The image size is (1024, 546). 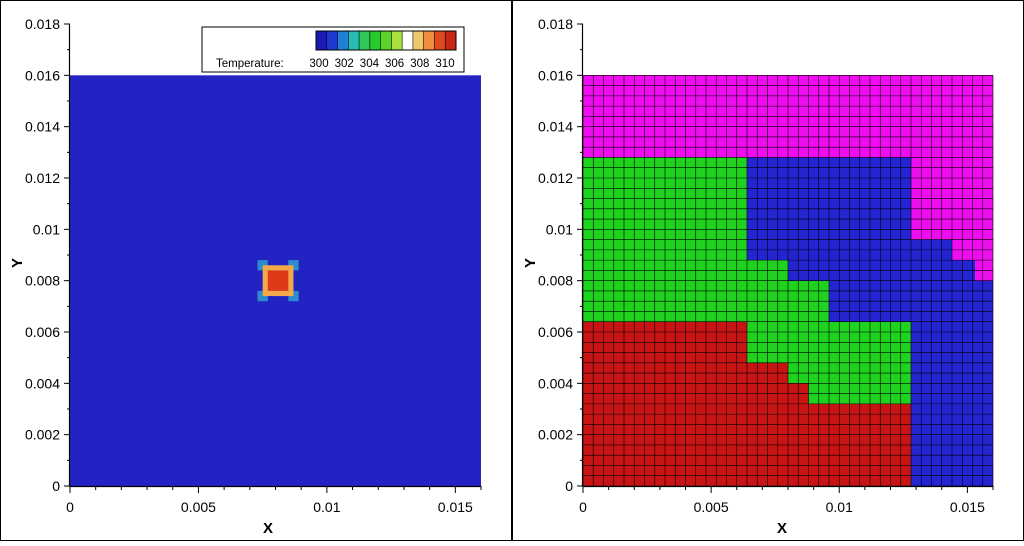 What do you see at coordinates (419, 64) in the screenshot?
I see `legend-tick-label: 308` at bounding box center [419, 64].